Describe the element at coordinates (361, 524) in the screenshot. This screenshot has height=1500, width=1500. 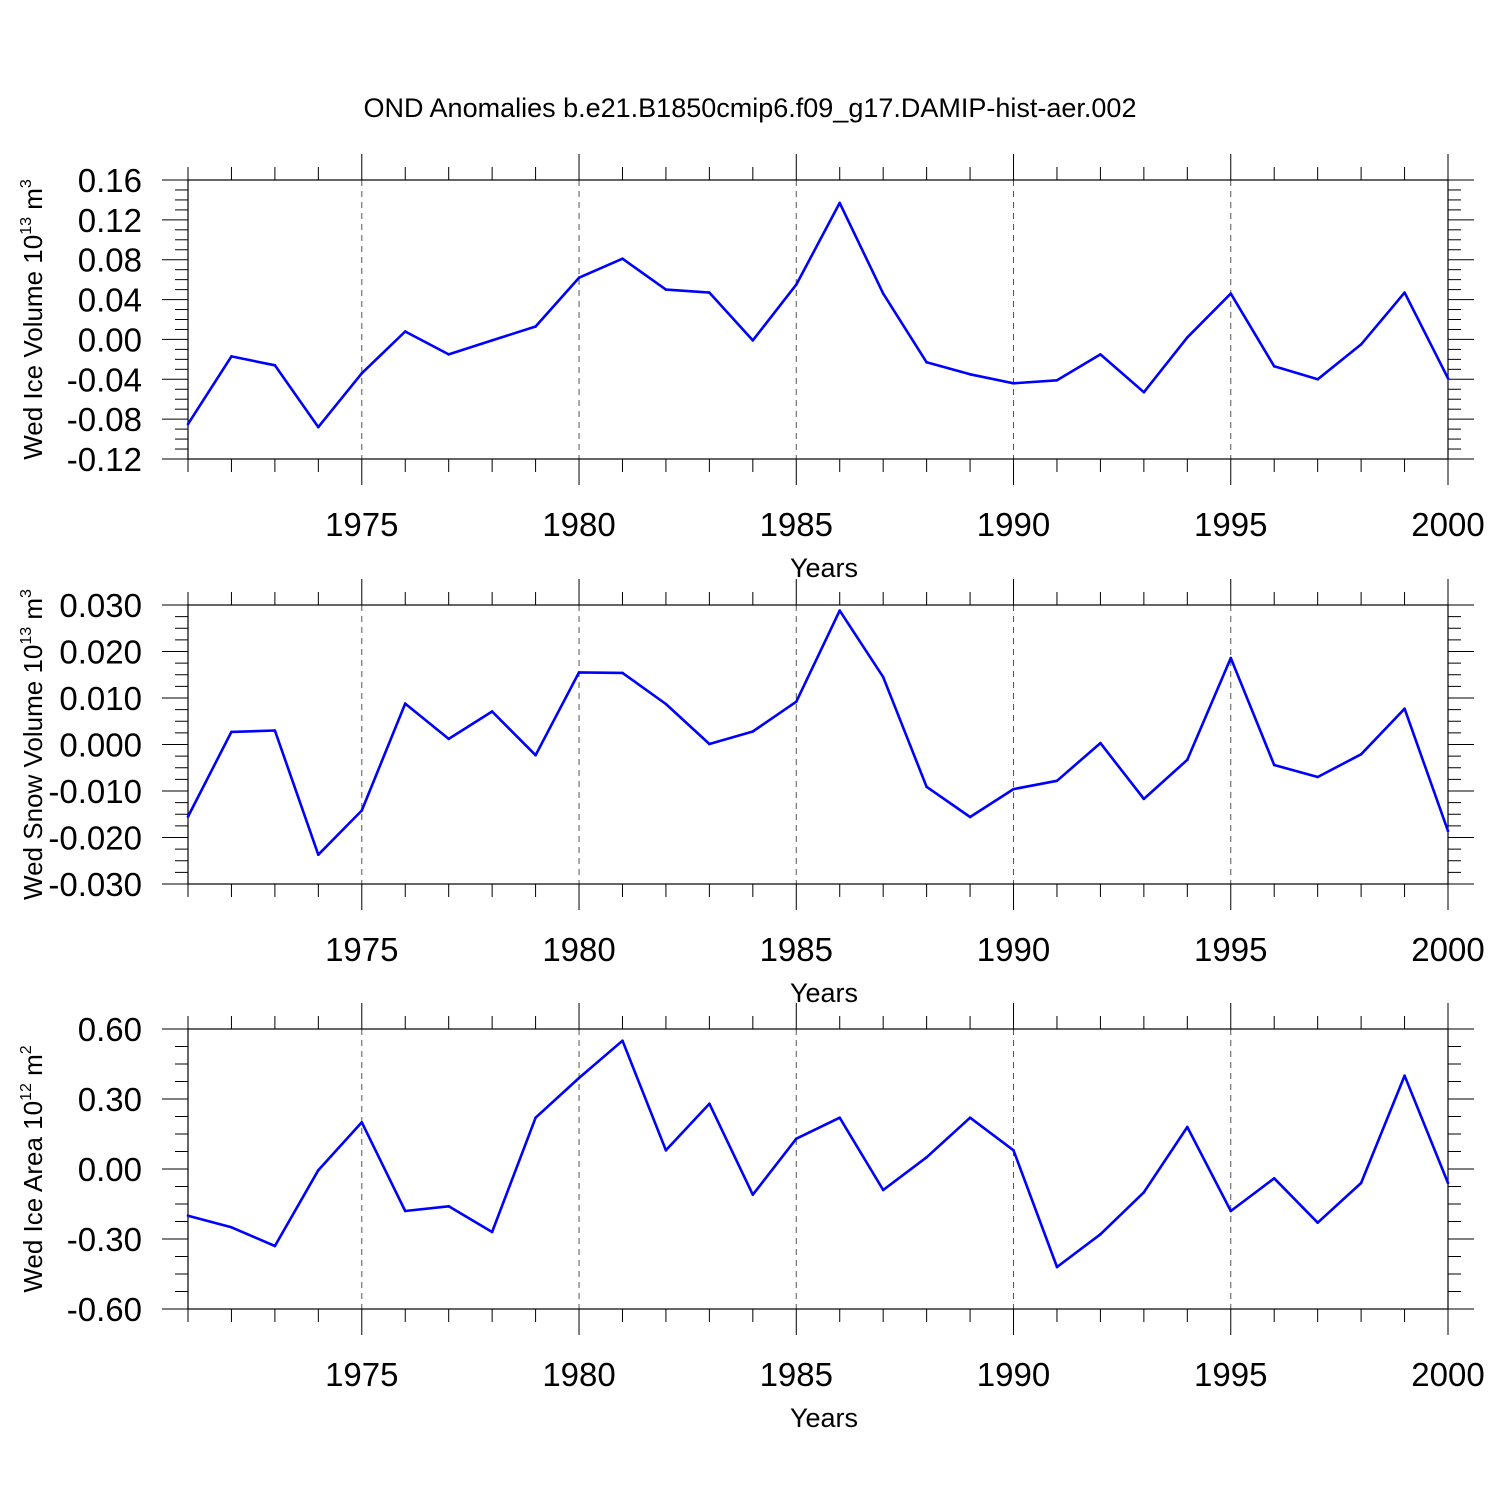
I see `x-tick-label: 1975` at that location.